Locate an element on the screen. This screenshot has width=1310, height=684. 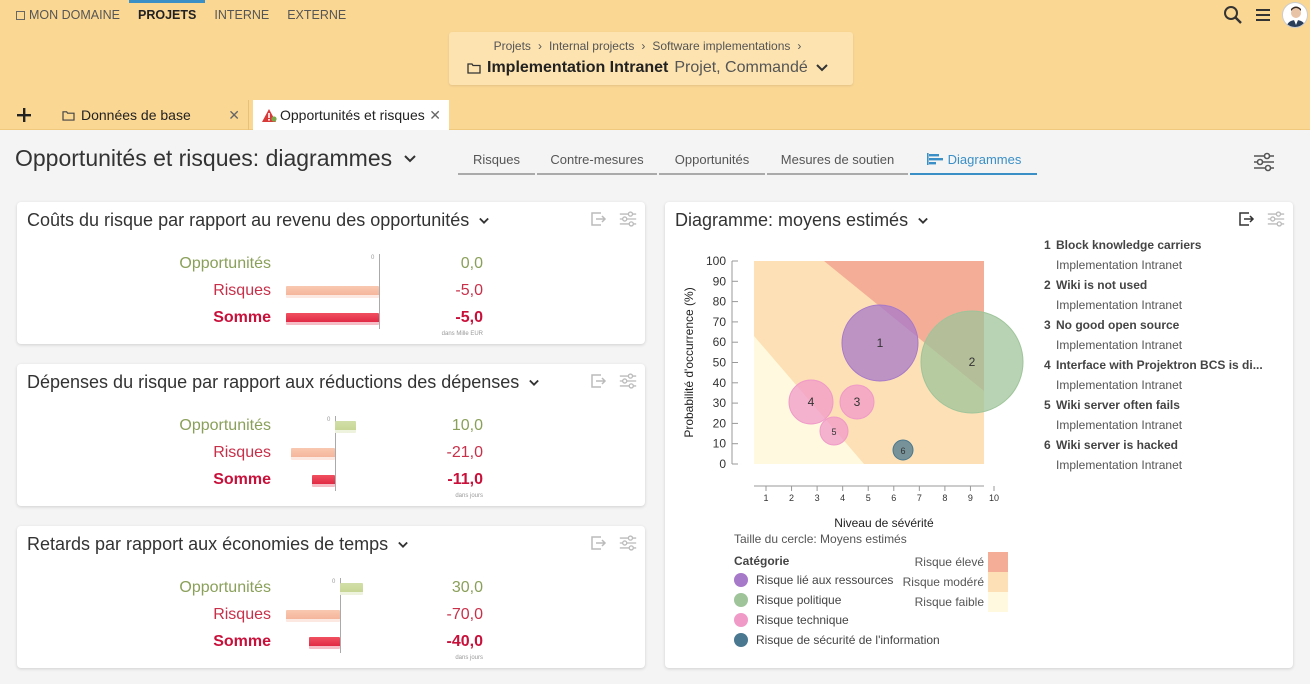
category-legend-item: Risque de sécurité de l'information is located at coordinates (837, 640).